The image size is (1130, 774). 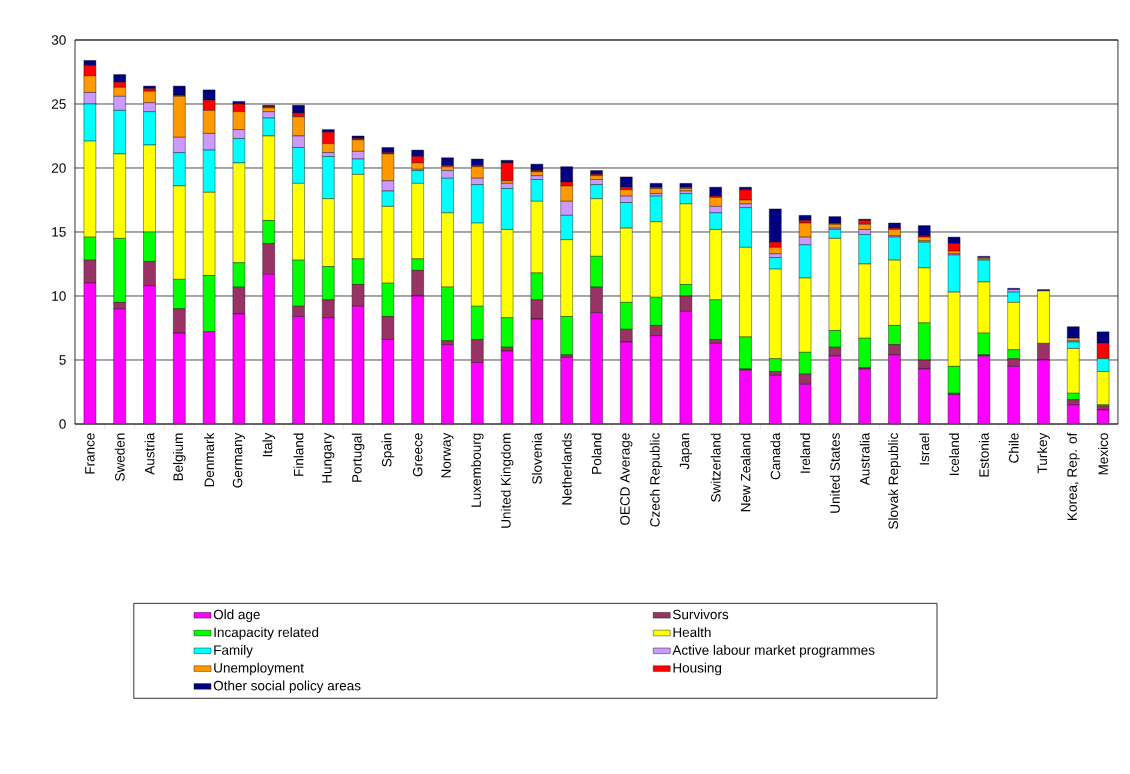 I want to click on y-tick-label: 15, so click(x=59, y=232).